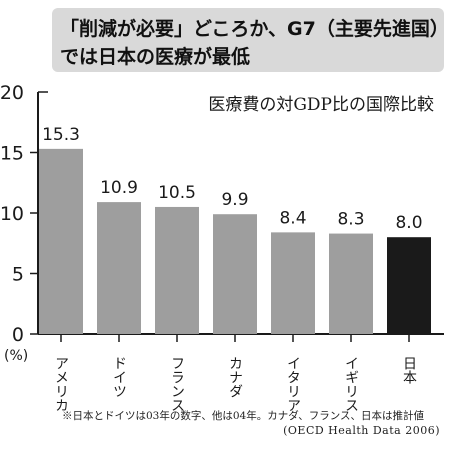 Image resolution: width=450 pixels, height=450 pixels. I want to click on y-tick-label: 5, so click(18, 275).